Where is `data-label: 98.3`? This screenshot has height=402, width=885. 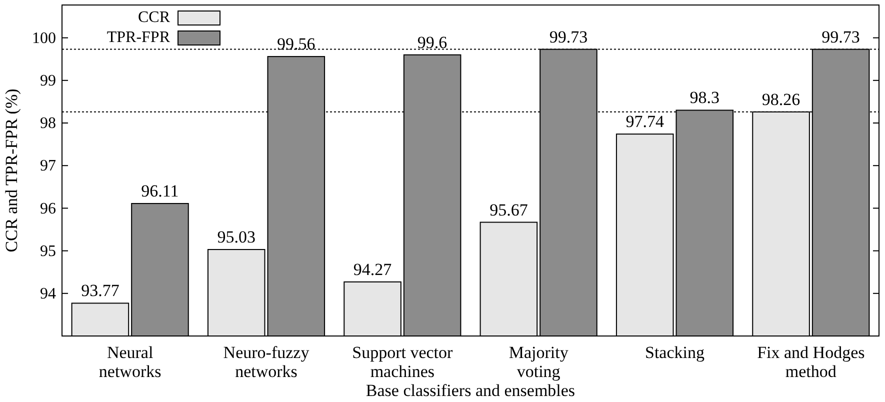 data-label: 98.3 is located at coordinates (705, 98).